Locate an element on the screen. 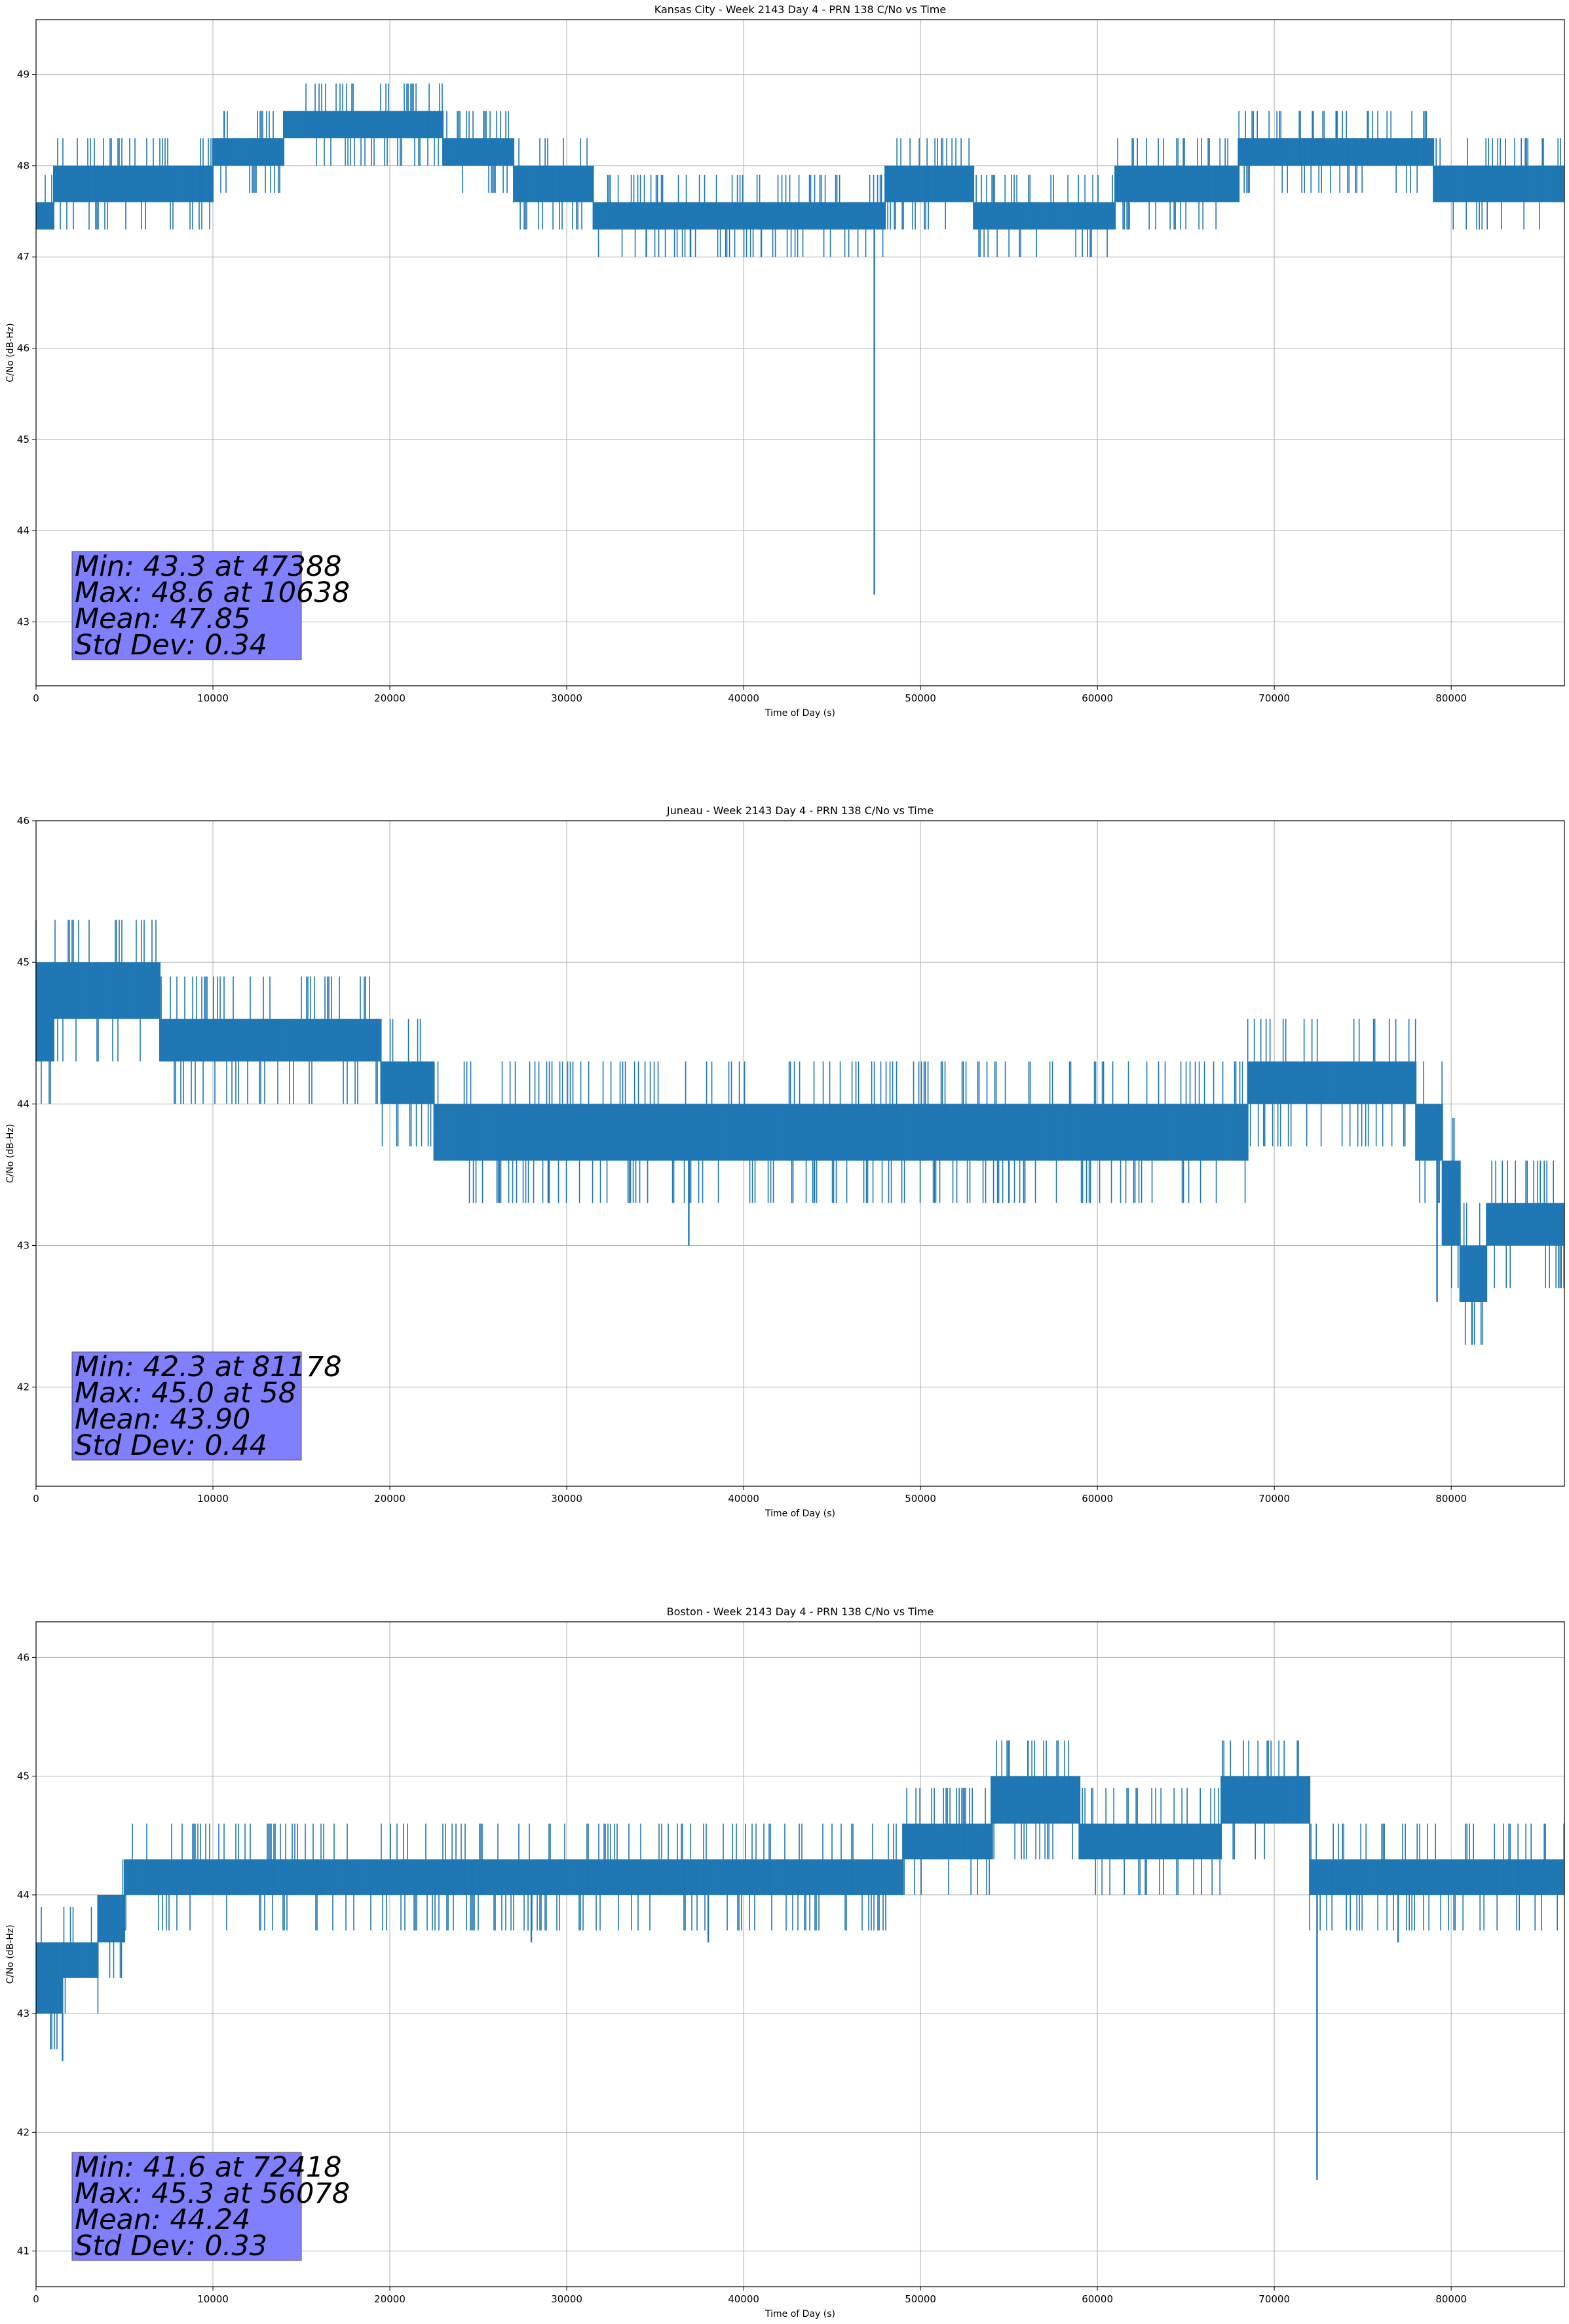 The height and width of the screenshot is (2324, 1569). stats-line: Std Dev: 0.44 is located at coordinates (171, 1445).